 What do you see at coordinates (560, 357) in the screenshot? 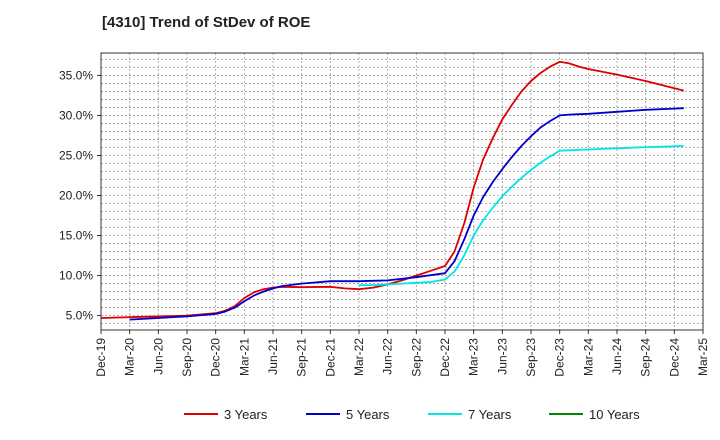
I see `x-tick-label: Dec-23` at bounding box center [560, 357].